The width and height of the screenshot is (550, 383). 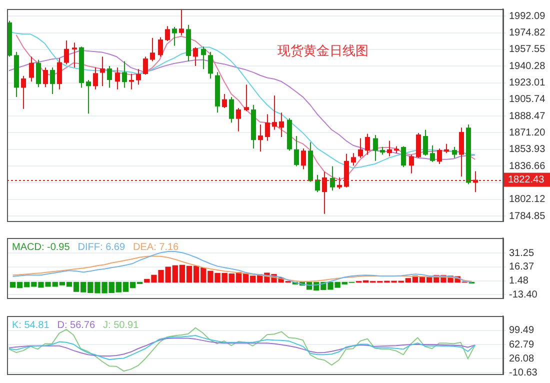 What do you see at coordinates (76, 325) in the screenshot?
I see `series-label: D: 56.76` at bounding box center [76, 325].